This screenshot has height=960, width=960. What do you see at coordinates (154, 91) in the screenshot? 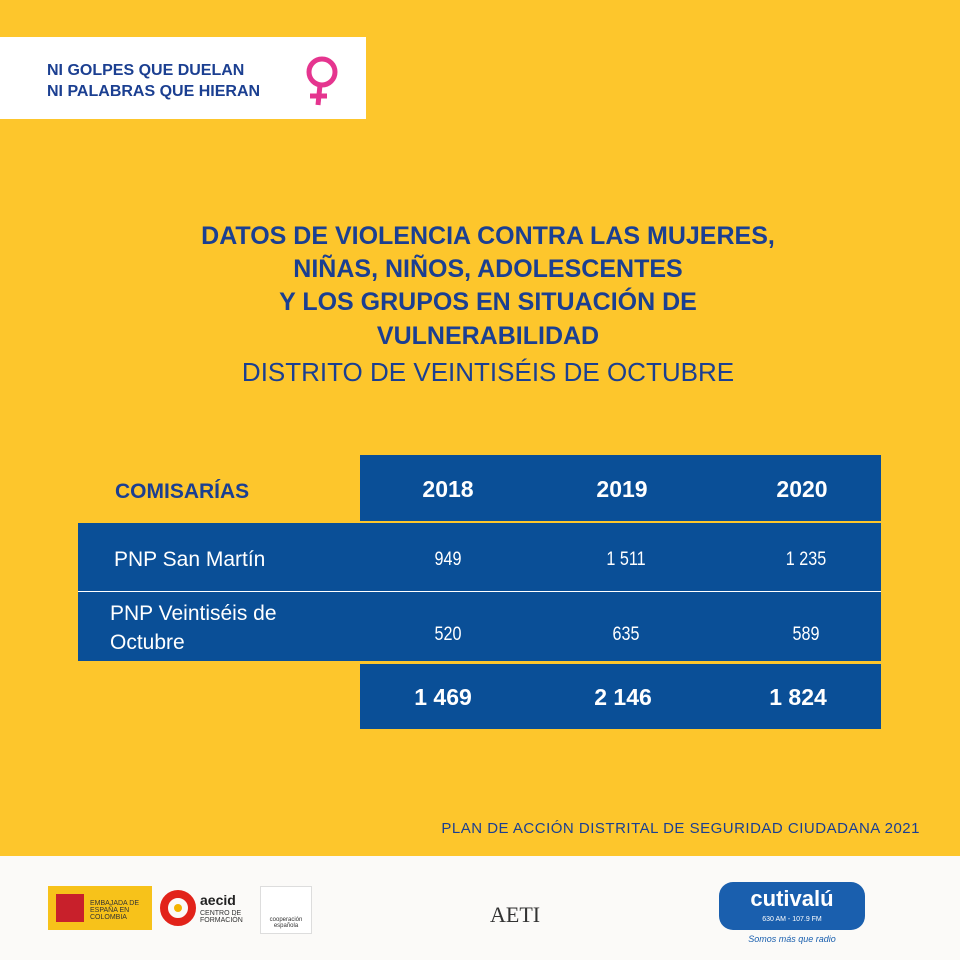
I see `header-line: NI PALABRAS QUE HIERAN` at bounding box center [154, 91].